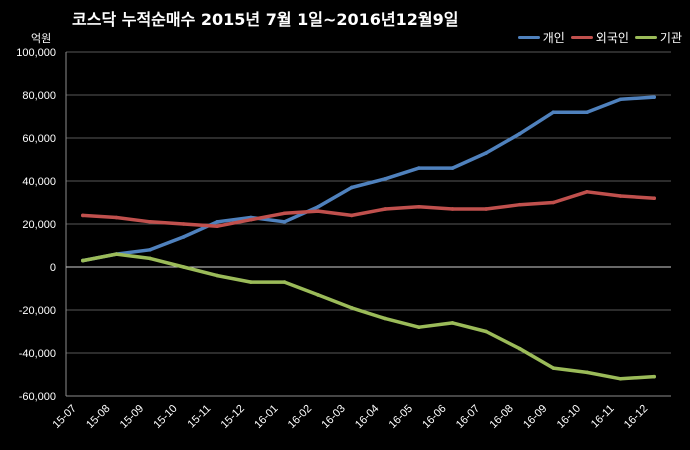 This screenshot has width=690, height=450. I want to click on x-tick-label: 16-10, so click(569, 417).